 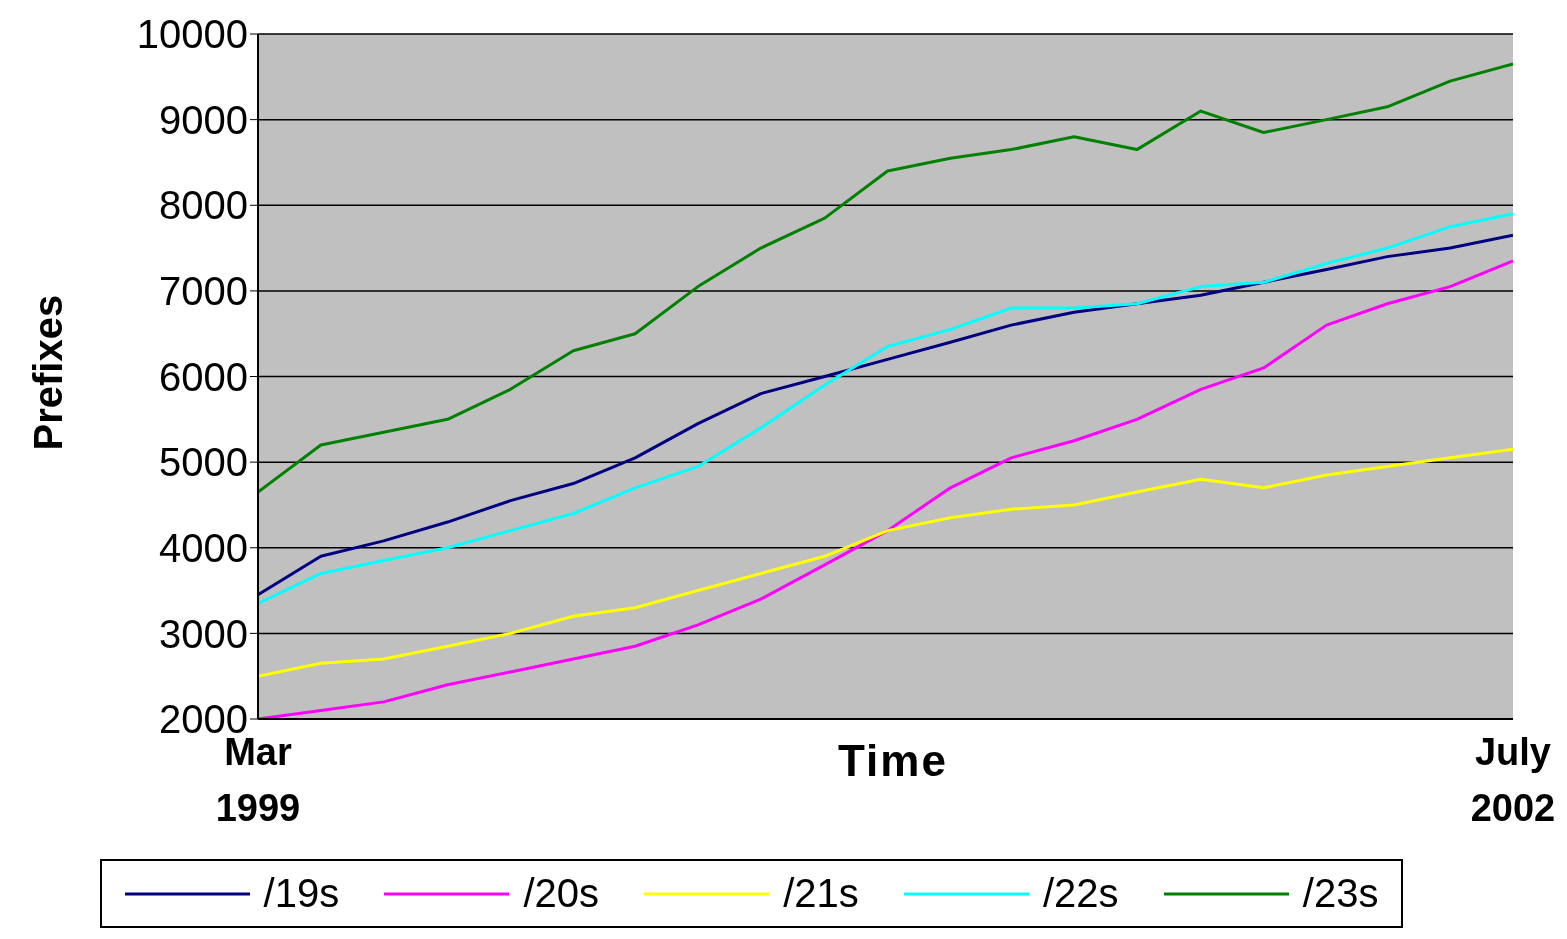 What do you see at coordinates (203, 119) in the screenshot?
I see `y-tick-label: 9000` at bounding box center [203, 119].